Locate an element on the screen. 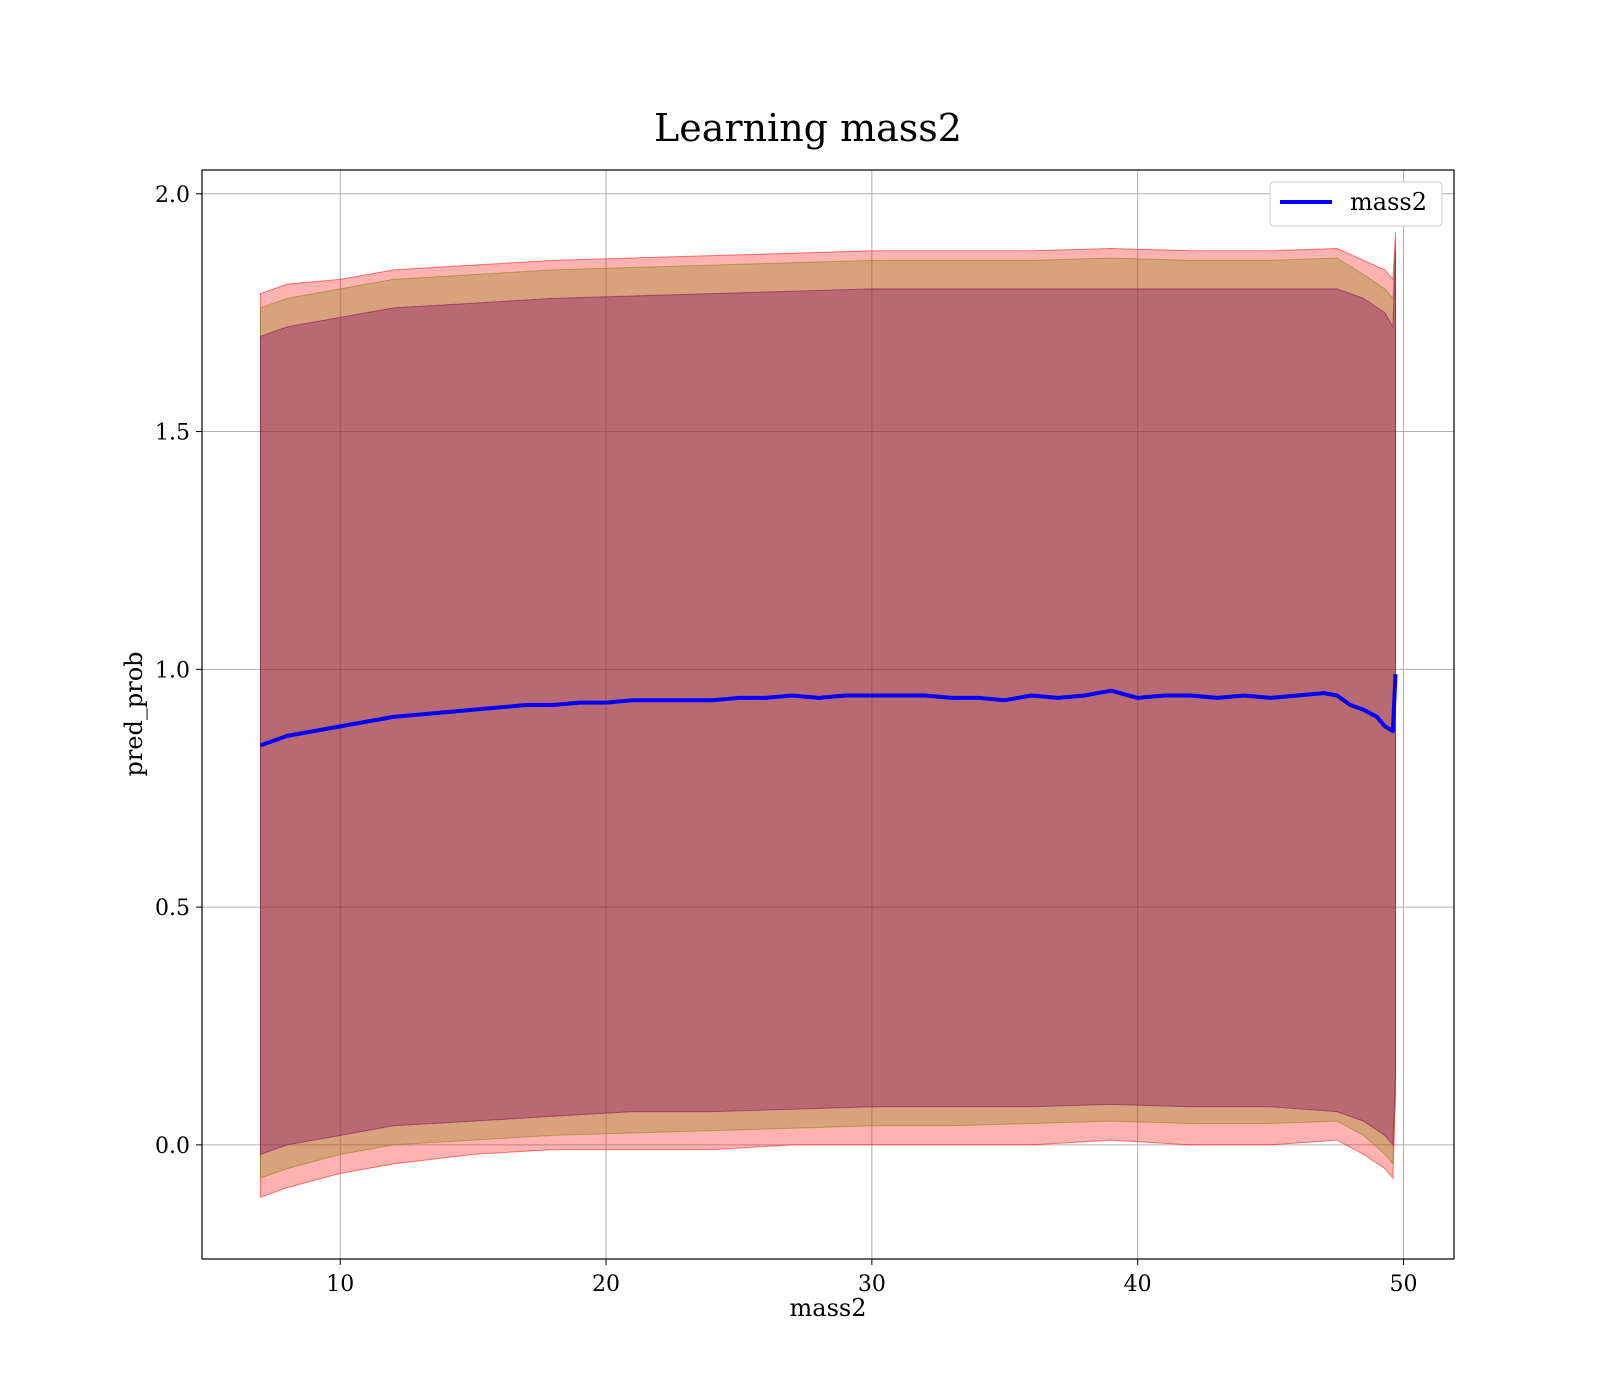 The height and width of the screenshot is (1400, 1600). series-line-mass2 is located at coordinates (828, 711).